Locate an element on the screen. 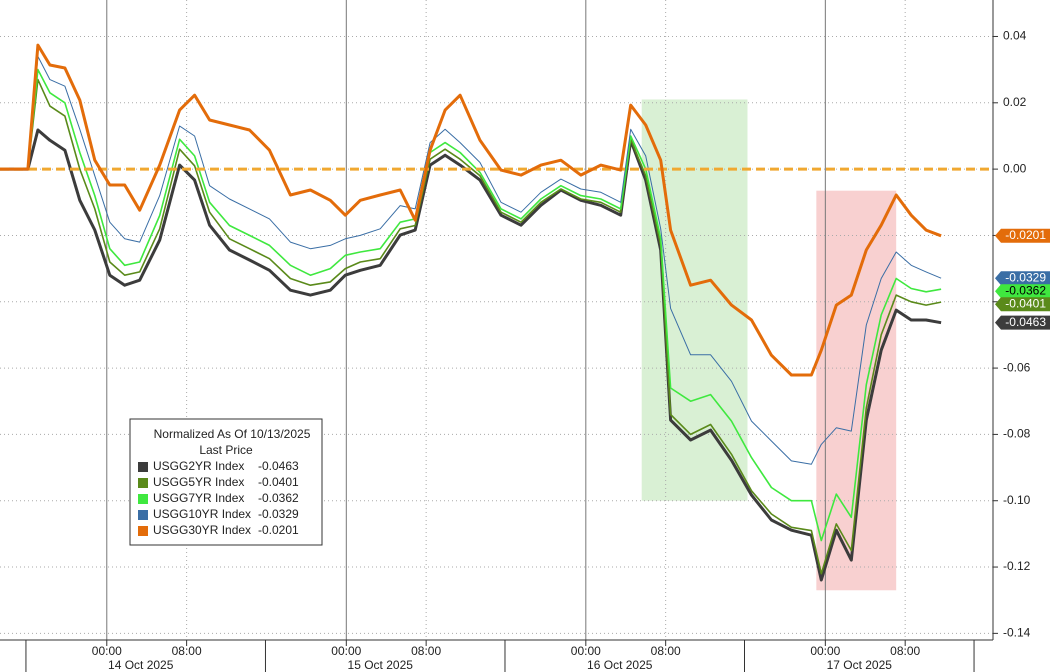 The image size is (1050, 672). legend-label: USGG5YR Index is located at coordinates (198, 482).